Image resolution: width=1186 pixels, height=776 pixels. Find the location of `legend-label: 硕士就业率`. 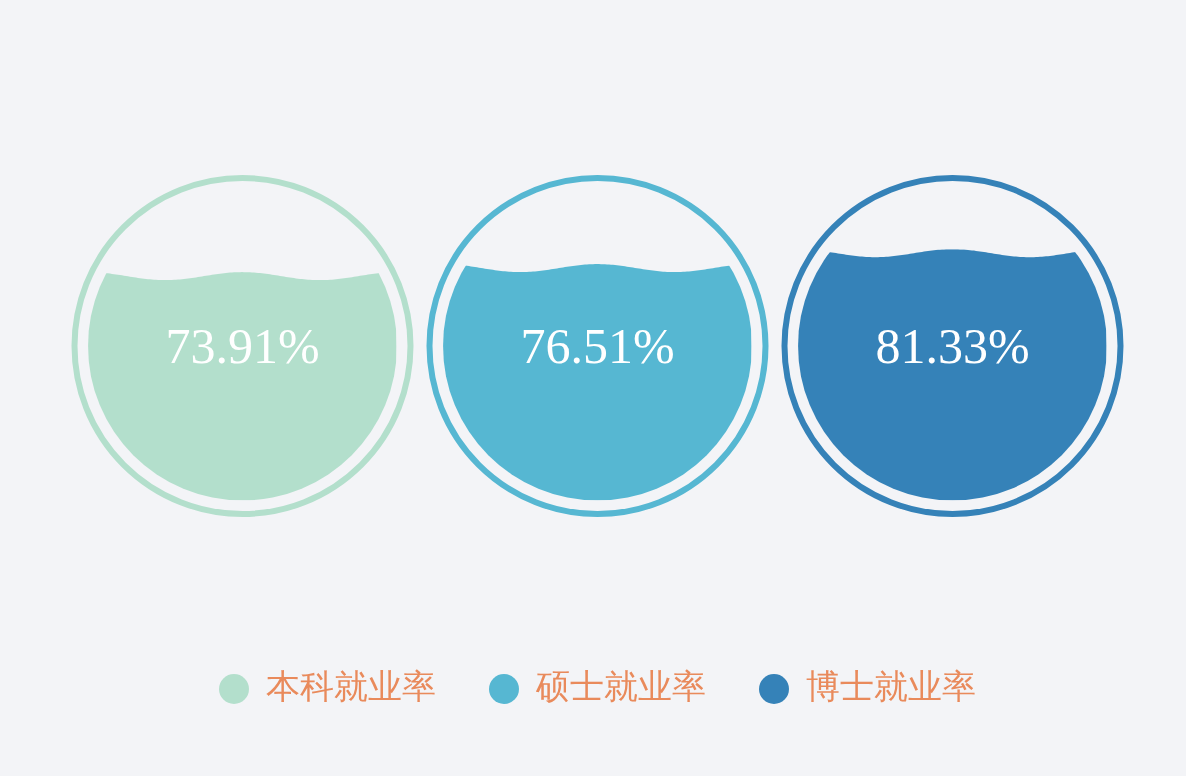

legend-label: 硕士就业率 is located at coordinates (620, 686).